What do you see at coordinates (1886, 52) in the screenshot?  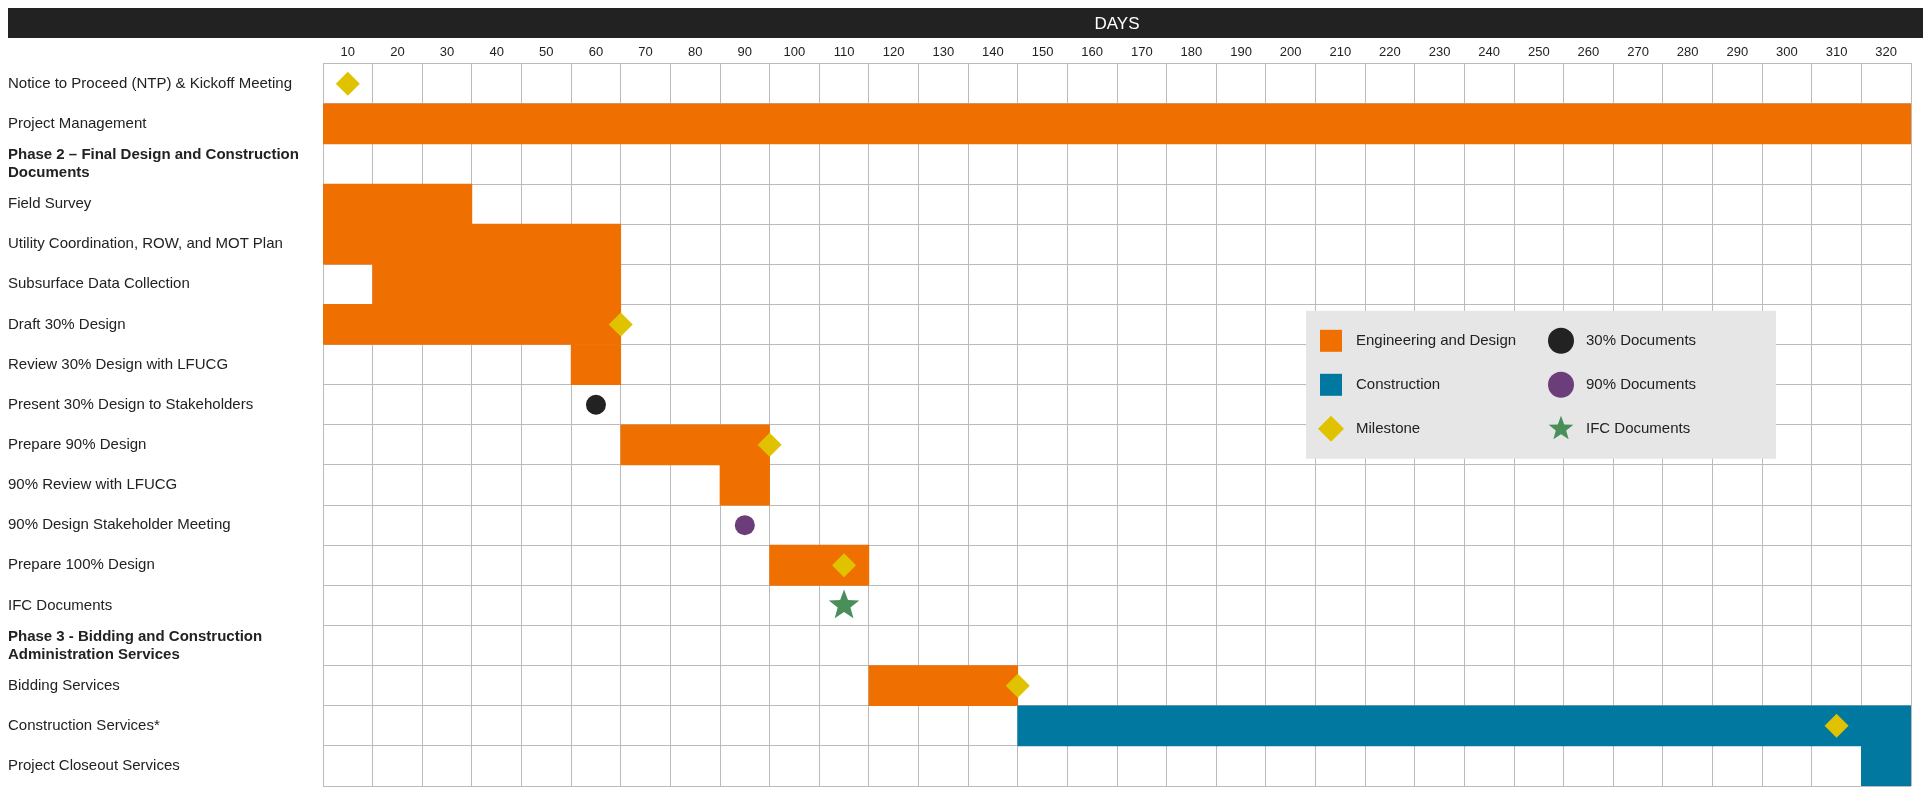 I see `x-tick-label: 320` at bounding box center [1886, 52].